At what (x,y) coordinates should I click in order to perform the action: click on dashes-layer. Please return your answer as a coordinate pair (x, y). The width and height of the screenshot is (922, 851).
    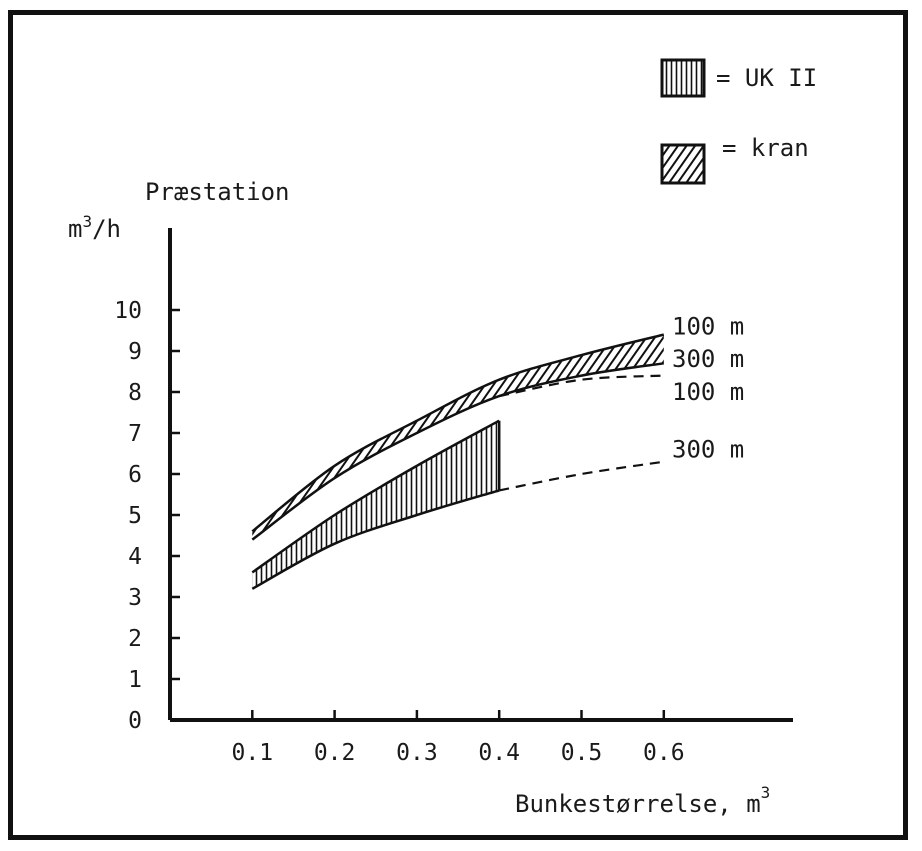
    Looking at the image, I should click on (581, 433).